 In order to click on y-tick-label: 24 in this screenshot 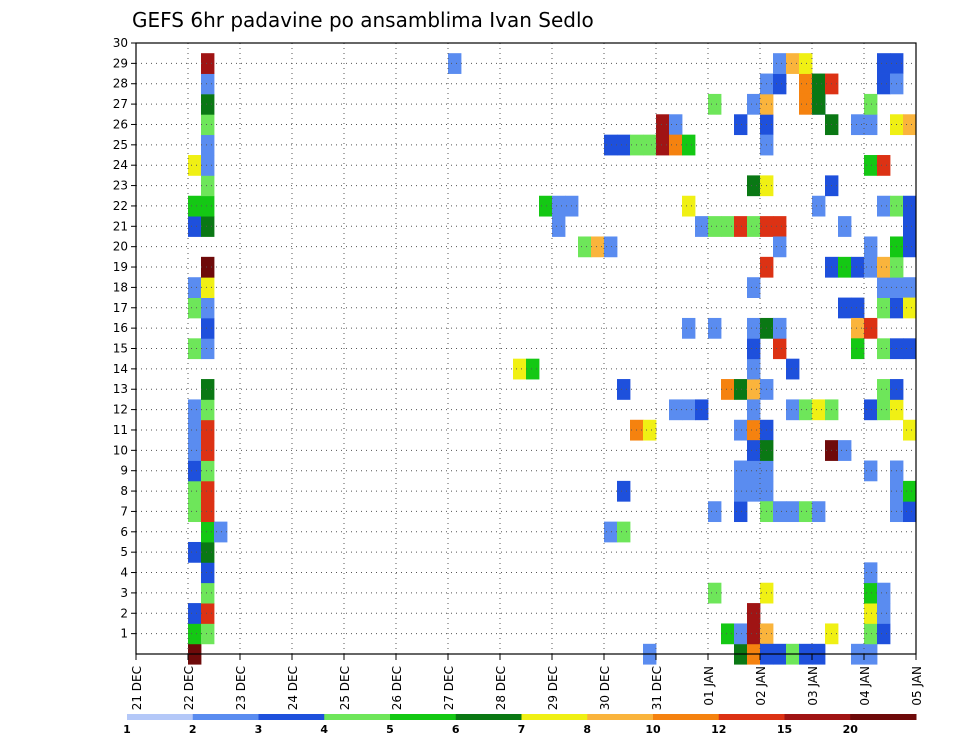, I will do `click(120, 165)`.